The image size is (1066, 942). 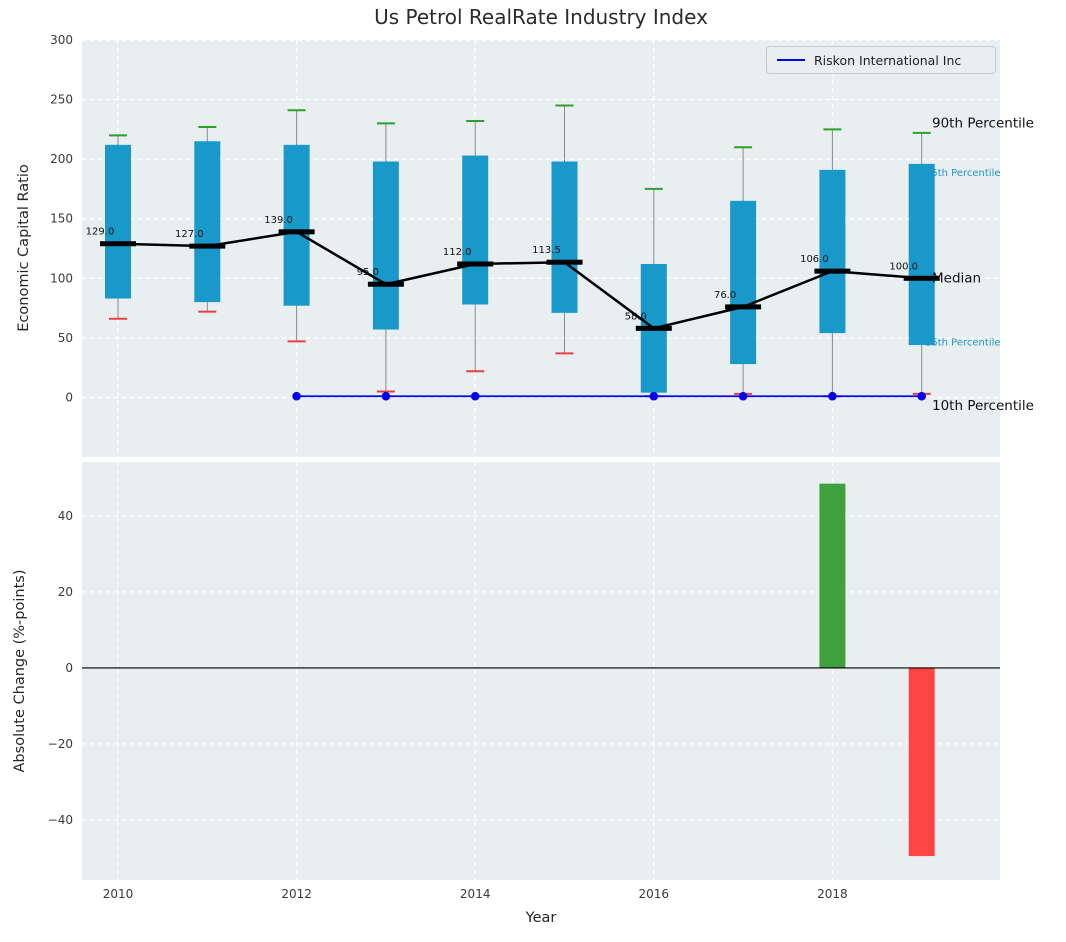 What do you see at coordinates (189, 234) in the screenshot?
I see `median-value-label-2011: 127.0` at bounding box center [189, 234].